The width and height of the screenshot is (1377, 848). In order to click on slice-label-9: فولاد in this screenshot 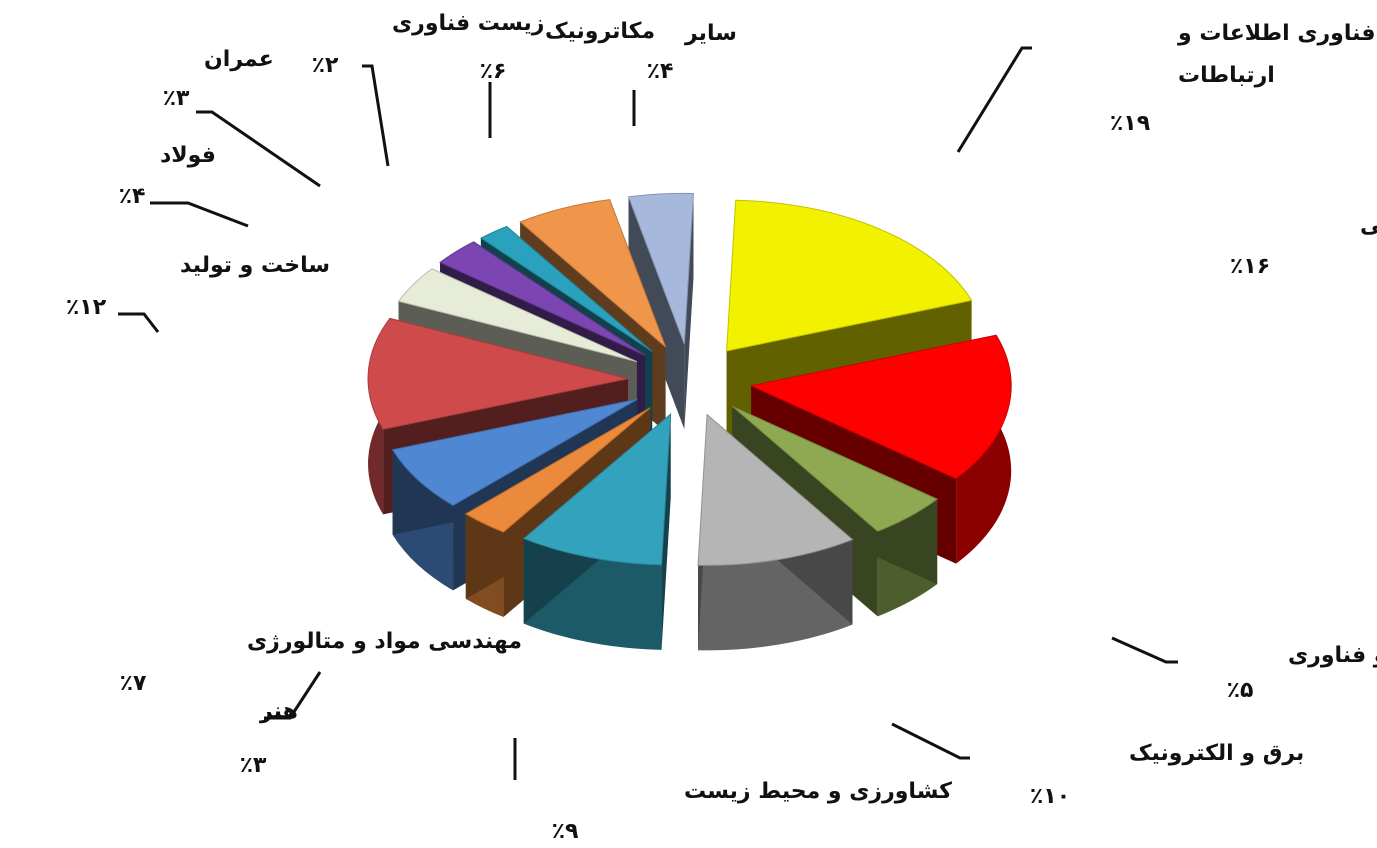, I will do `click(188, 155)`.